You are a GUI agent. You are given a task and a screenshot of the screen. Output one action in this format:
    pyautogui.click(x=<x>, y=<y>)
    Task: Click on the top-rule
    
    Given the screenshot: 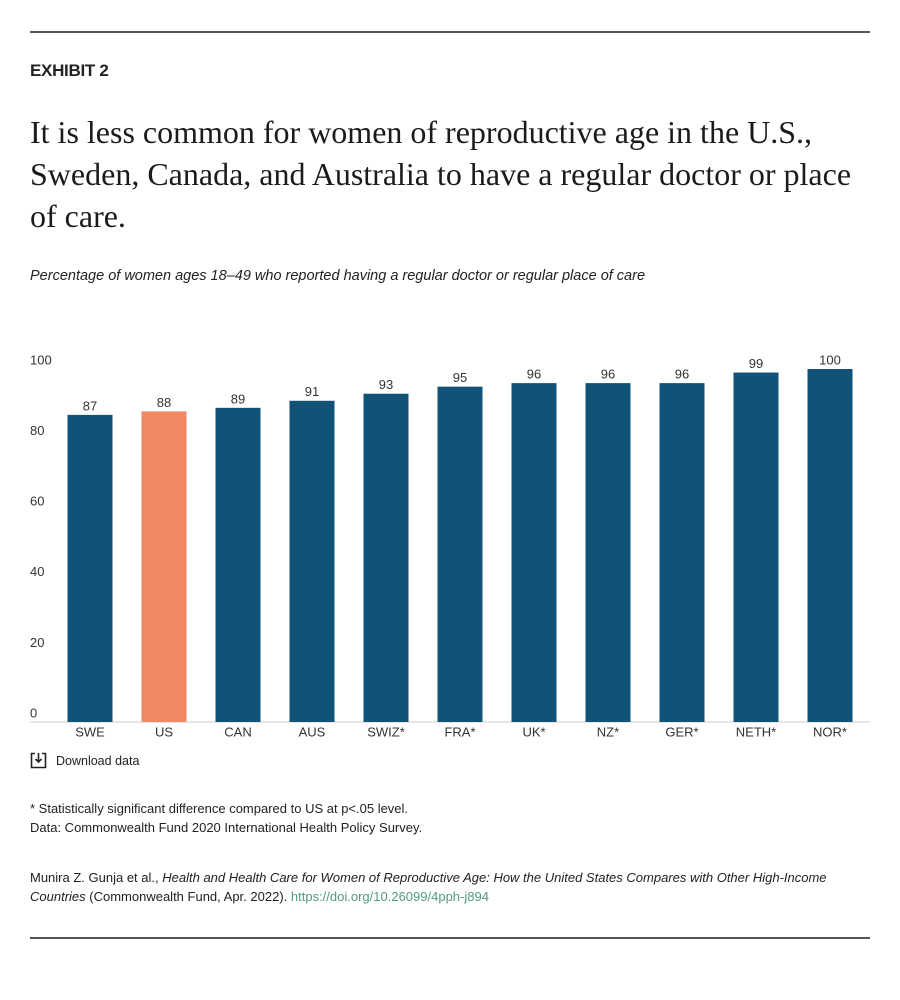 What is the action you would take?
    pyautogui.click(x=450, y=32)
    